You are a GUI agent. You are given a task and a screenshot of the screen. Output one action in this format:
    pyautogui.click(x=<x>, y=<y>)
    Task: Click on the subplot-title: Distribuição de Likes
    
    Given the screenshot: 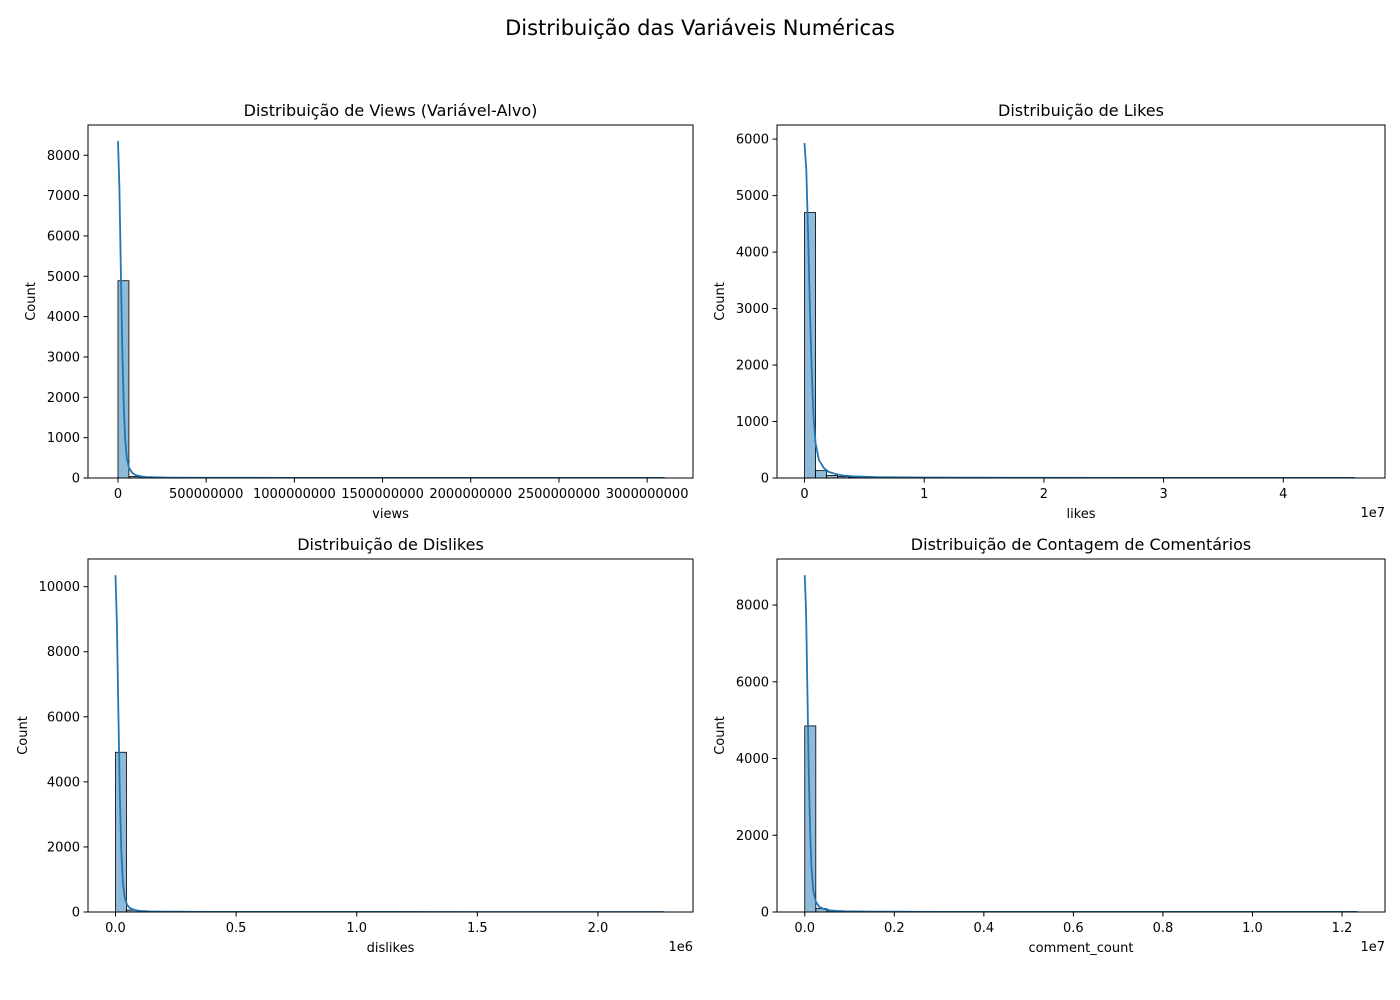 What is the action you would take?
    pyautogui.click(x=1081, y=110)
    